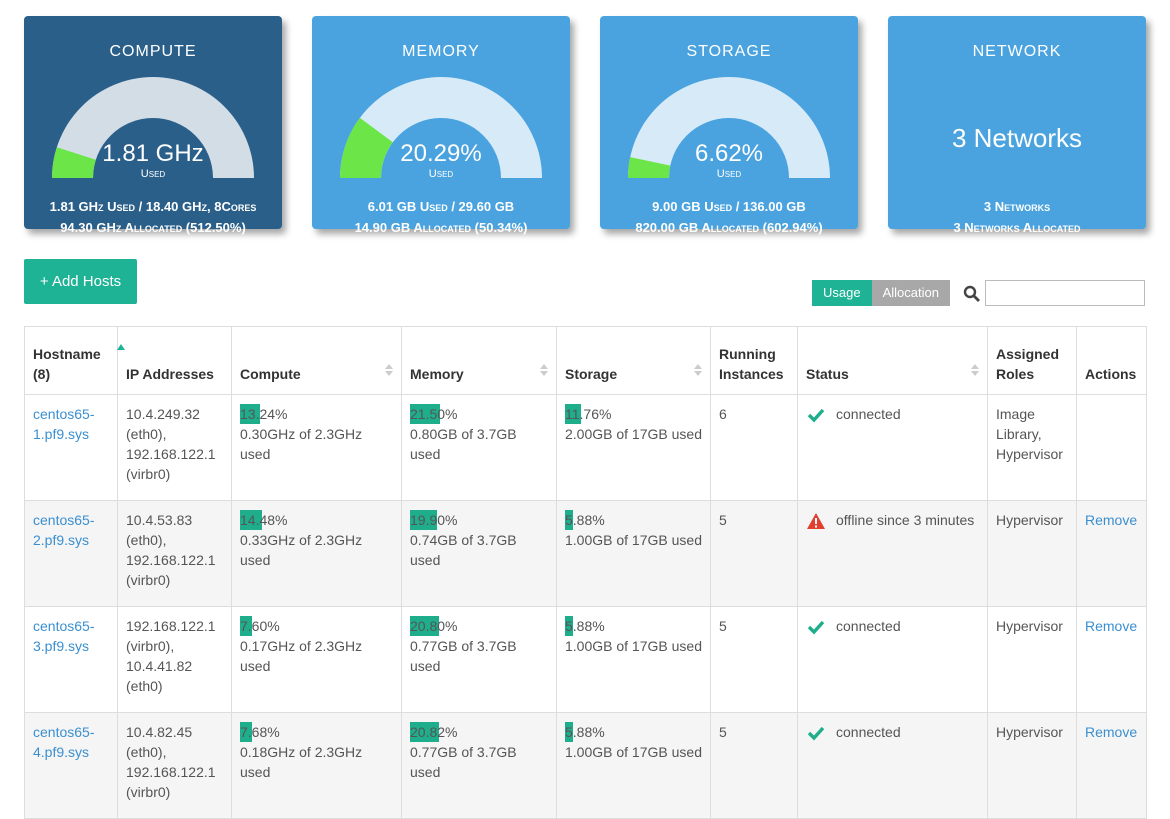  What do you see at coordinates (316, 732) in the screenshot?
I see `usage-percent: 7.68%` at bounding box center [316, 732].